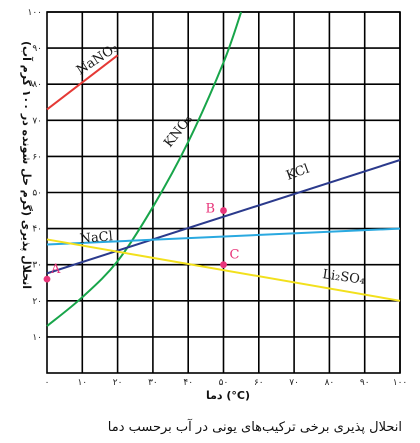 Image resolution: width=420 pixels, height=443 pixels. Describe the element at coordinates (343, 277) in the screenshot. I see `series-label: Li₂SO₄` at that location.